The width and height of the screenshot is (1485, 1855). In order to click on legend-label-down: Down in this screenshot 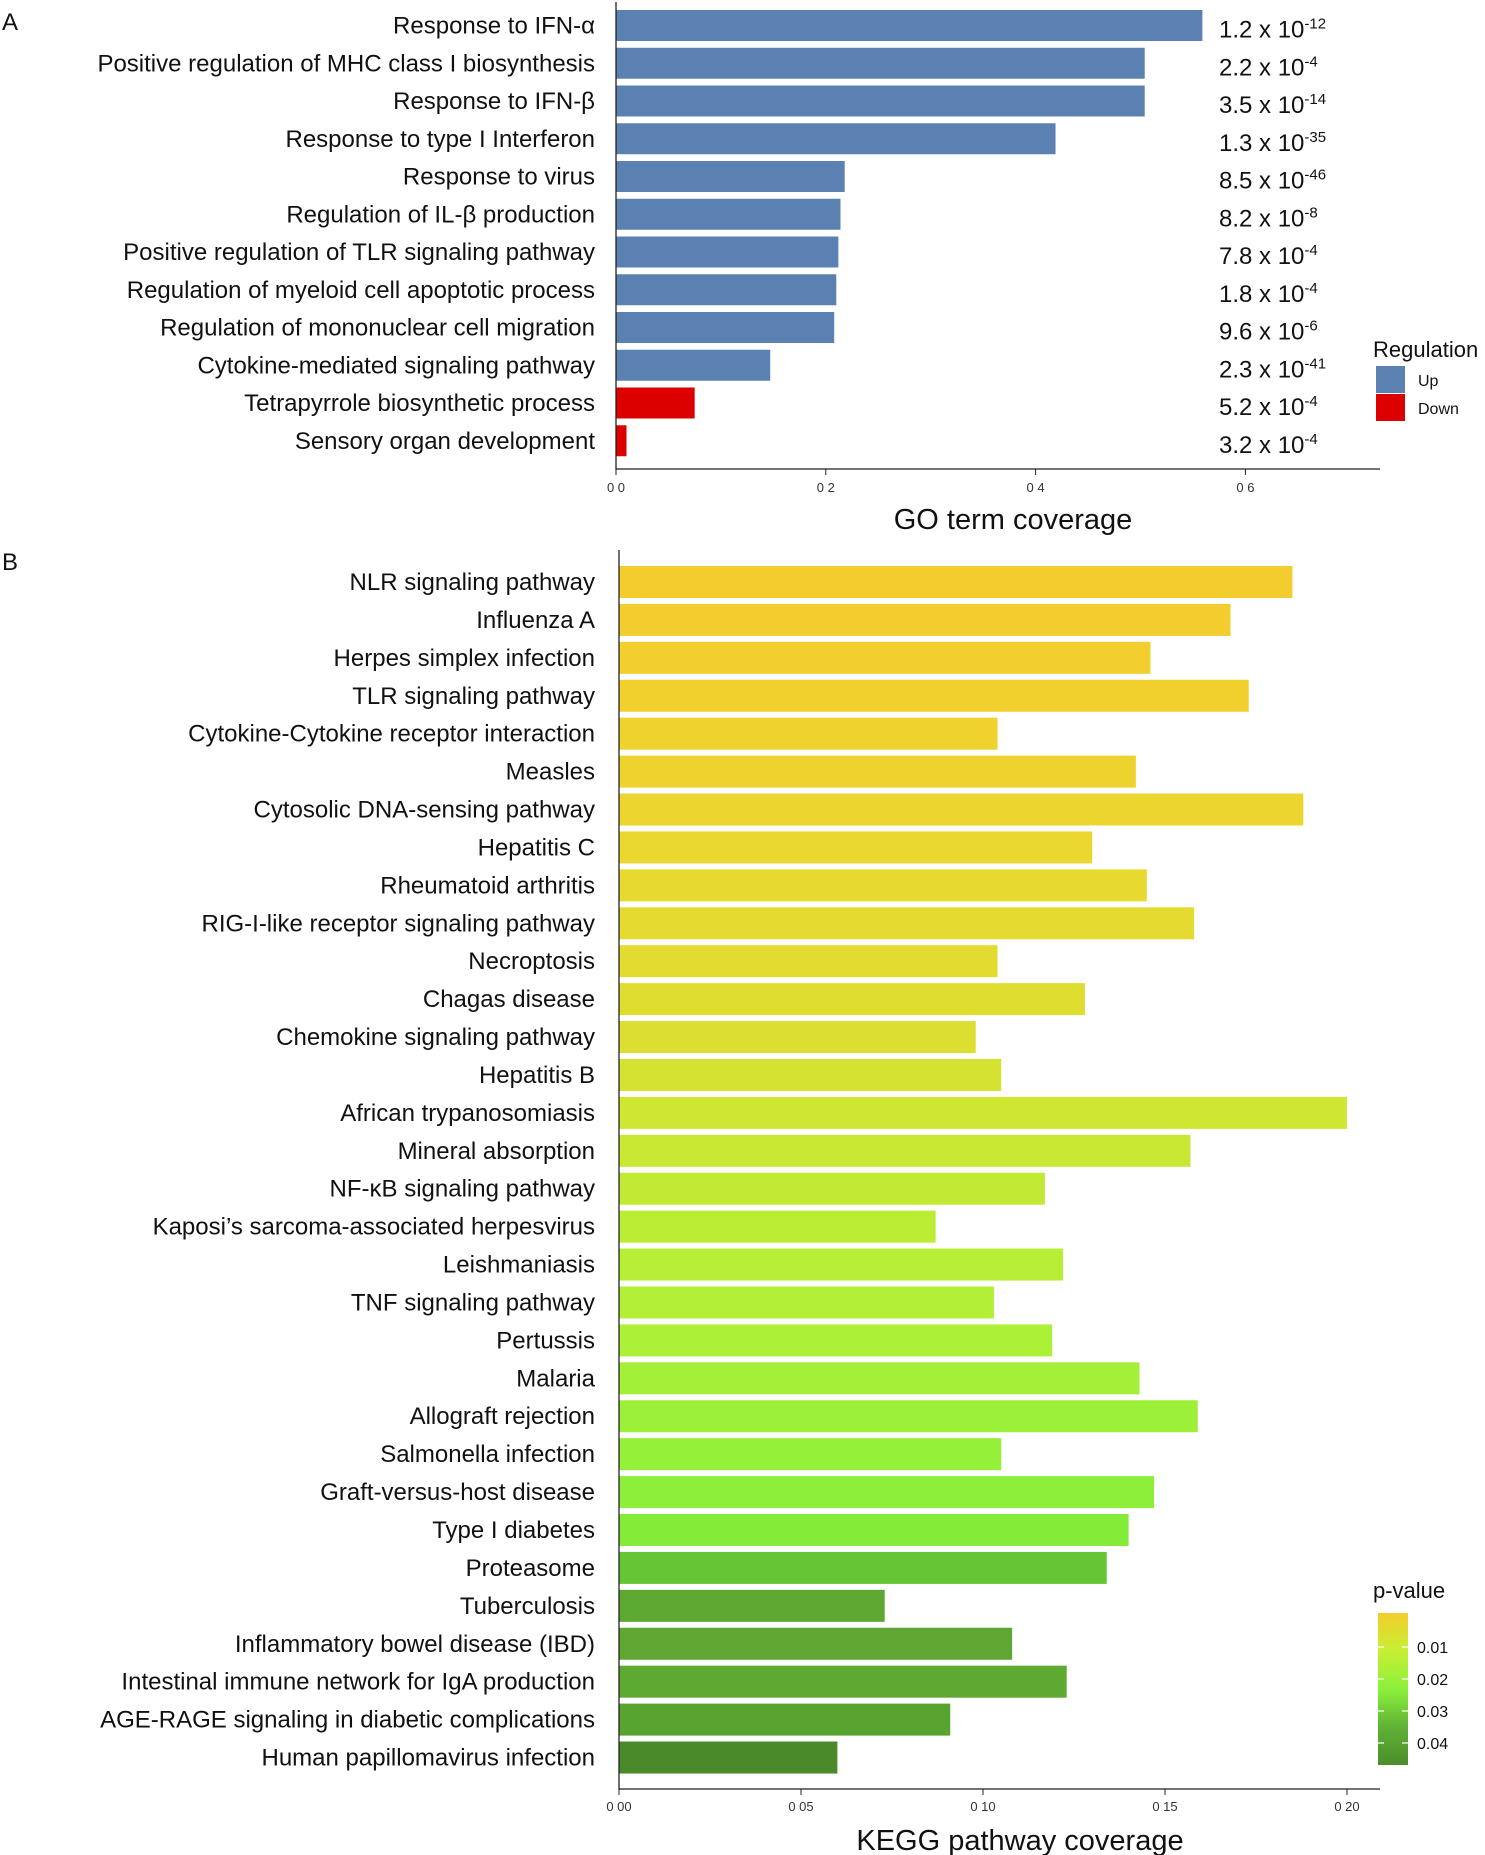, I will do `click(1438, 409)`.